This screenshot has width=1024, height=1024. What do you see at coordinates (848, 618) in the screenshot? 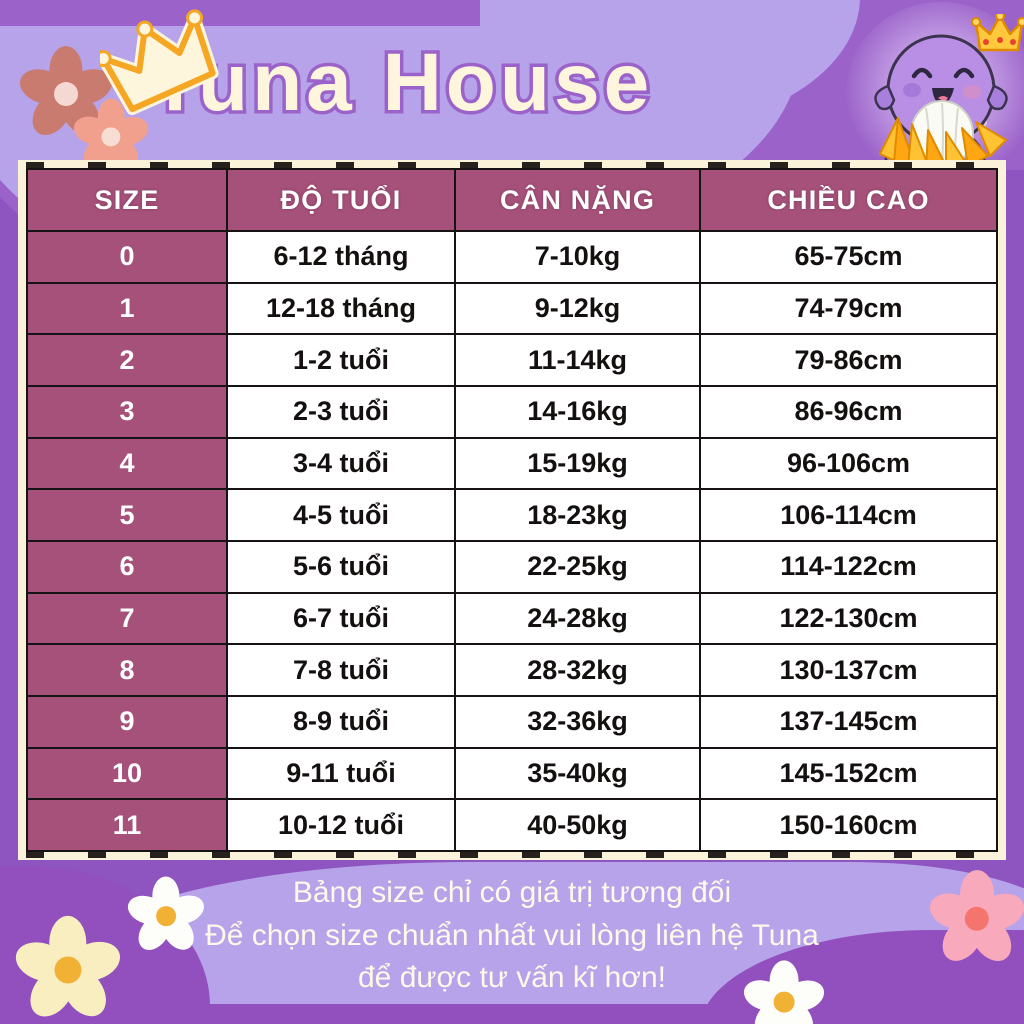
I see `cell-height: 122-130cm` at bounding box center [848, 618].